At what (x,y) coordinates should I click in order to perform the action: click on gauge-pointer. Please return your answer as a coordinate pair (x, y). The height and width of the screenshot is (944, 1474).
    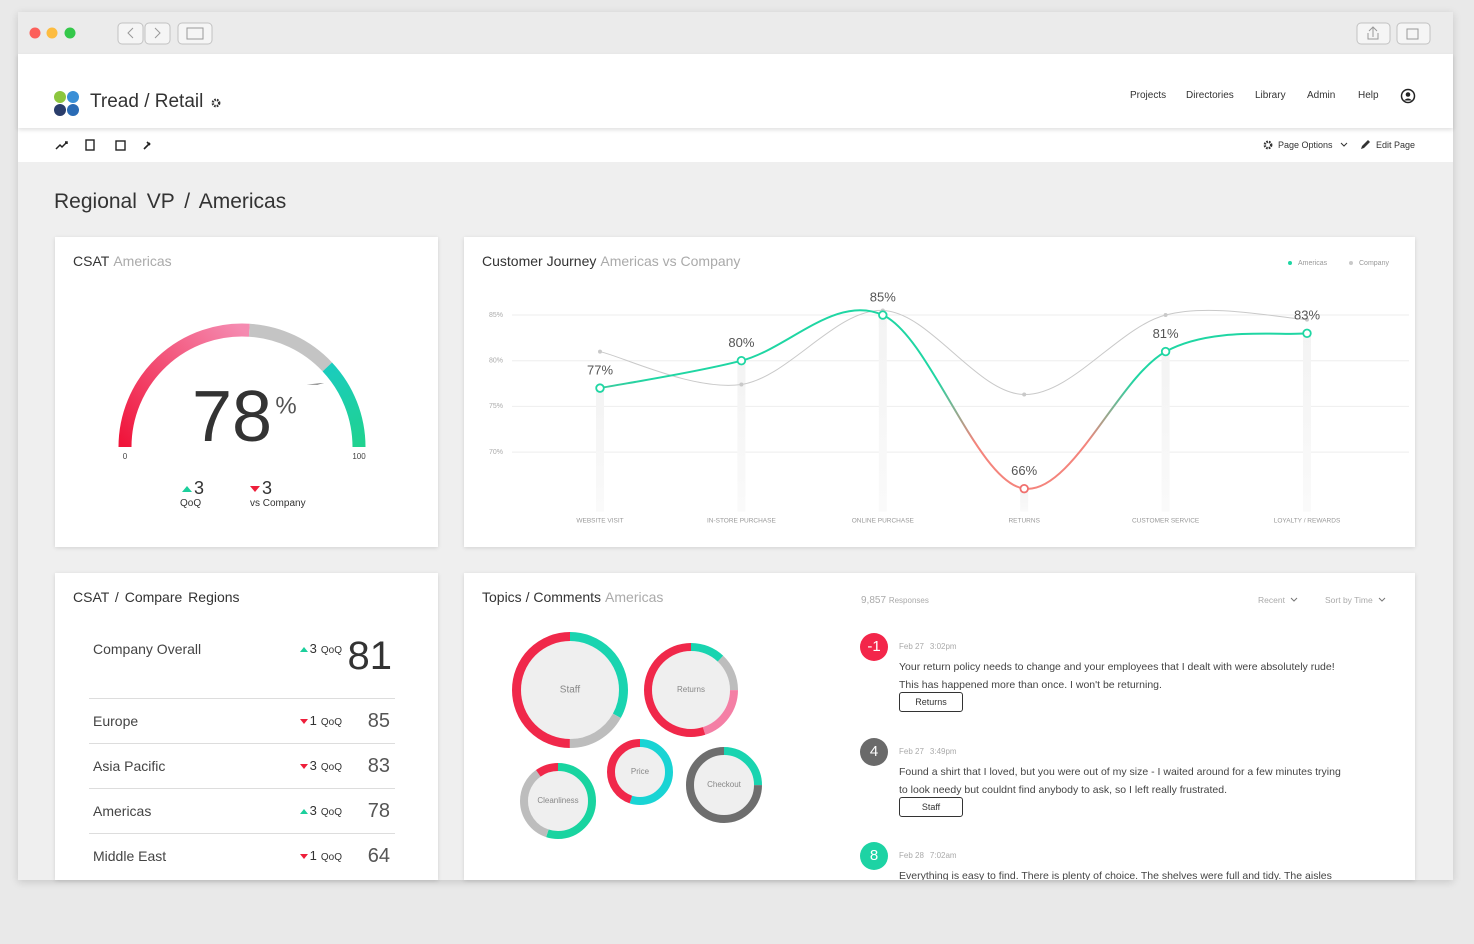
    Looking at the image, I should click on (315, 384).